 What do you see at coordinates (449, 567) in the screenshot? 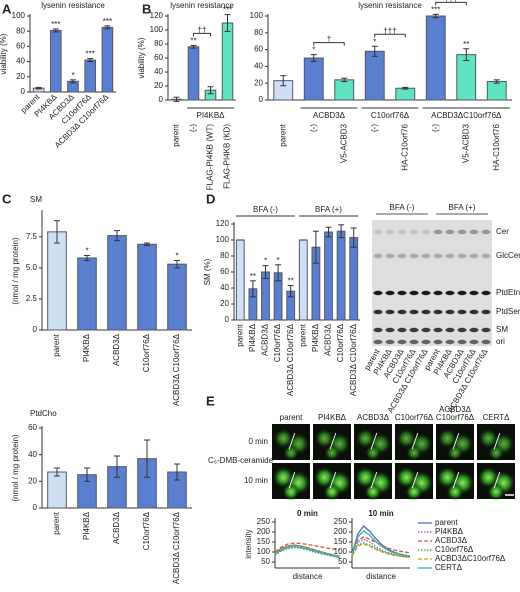
I see `legend-label: CERTΔ` at bounding box center [449, 567].